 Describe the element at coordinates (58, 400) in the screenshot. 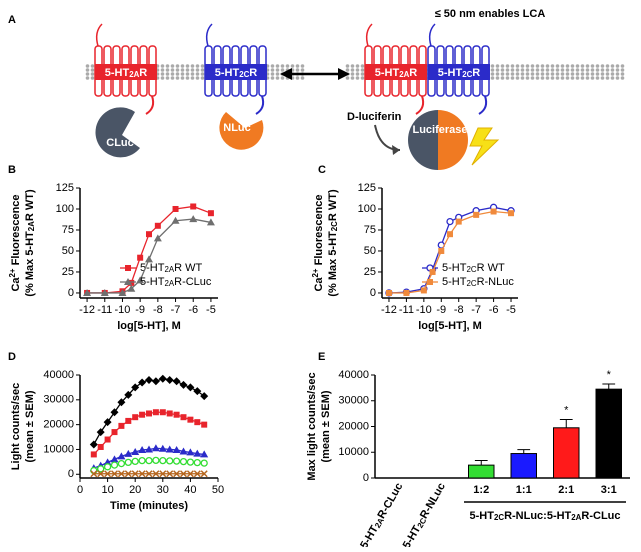

I see `y-tick-label: 30000` at that location.